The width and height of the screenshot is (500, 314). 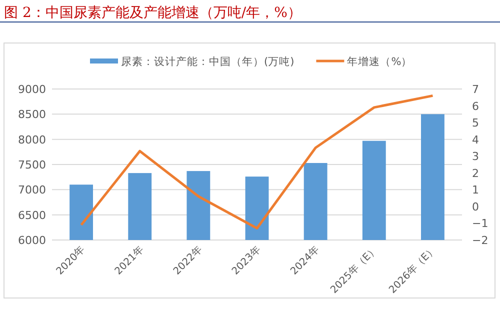 What do you see at coordinates (32, 240) in the screenshot?
I see `y-tick-label: 6000` at bounding box center [32, 240].